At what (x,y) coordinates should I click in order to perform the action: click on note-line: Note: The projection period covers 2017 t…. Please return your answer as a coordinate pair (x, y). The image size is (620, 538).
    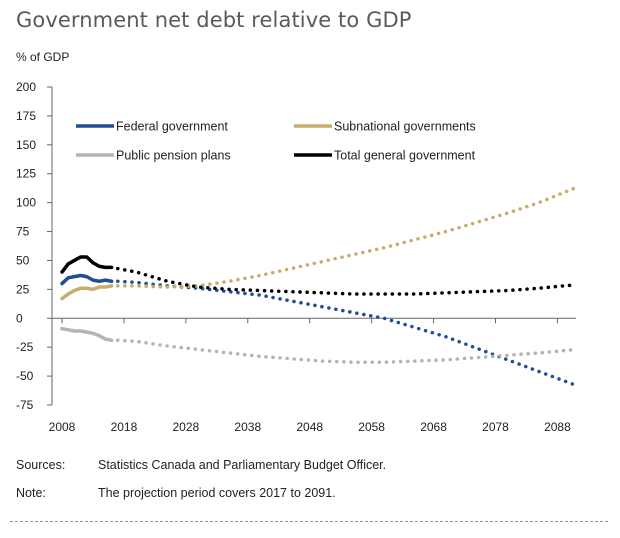
    Looking at the image, I should click on (176, 493).